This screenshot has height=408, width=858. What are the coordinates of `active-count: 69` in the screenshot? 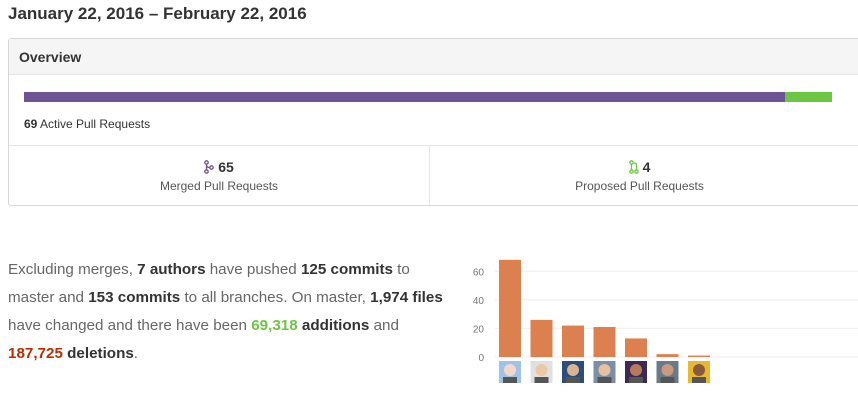 It's located at (31, 124).